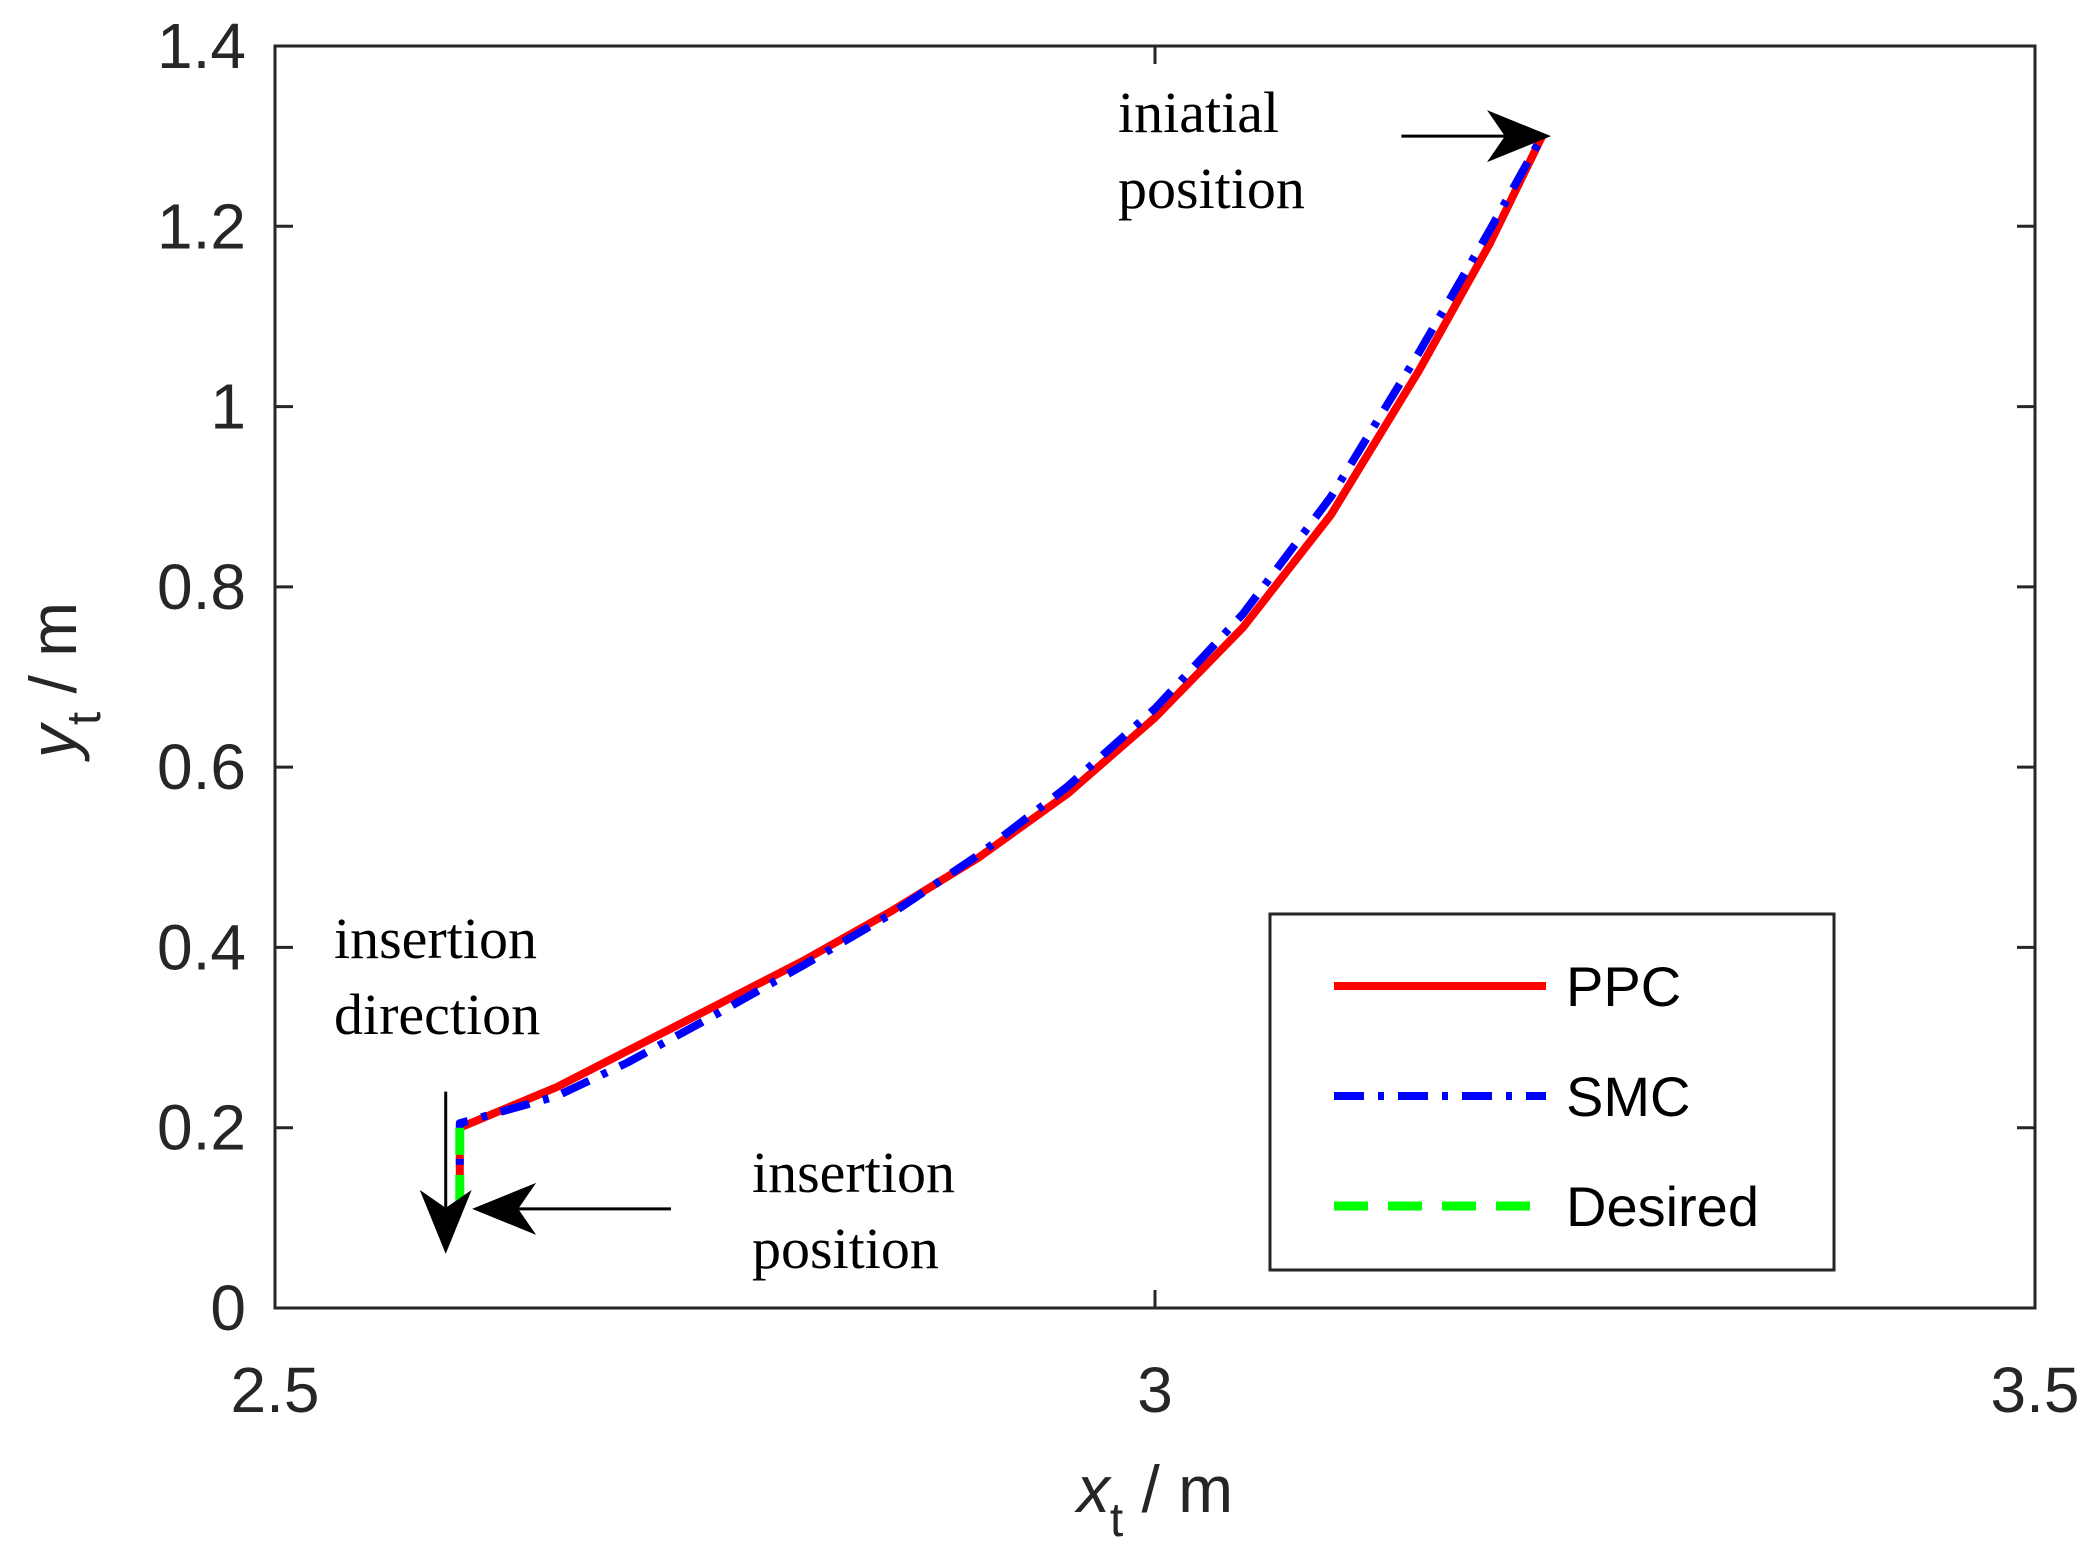 The width and height of the screenshot is (2088, 1566). Describe the element at coordinates (201, 767) in the screenshot. I see `y-tick-label: 0.6` at that location.